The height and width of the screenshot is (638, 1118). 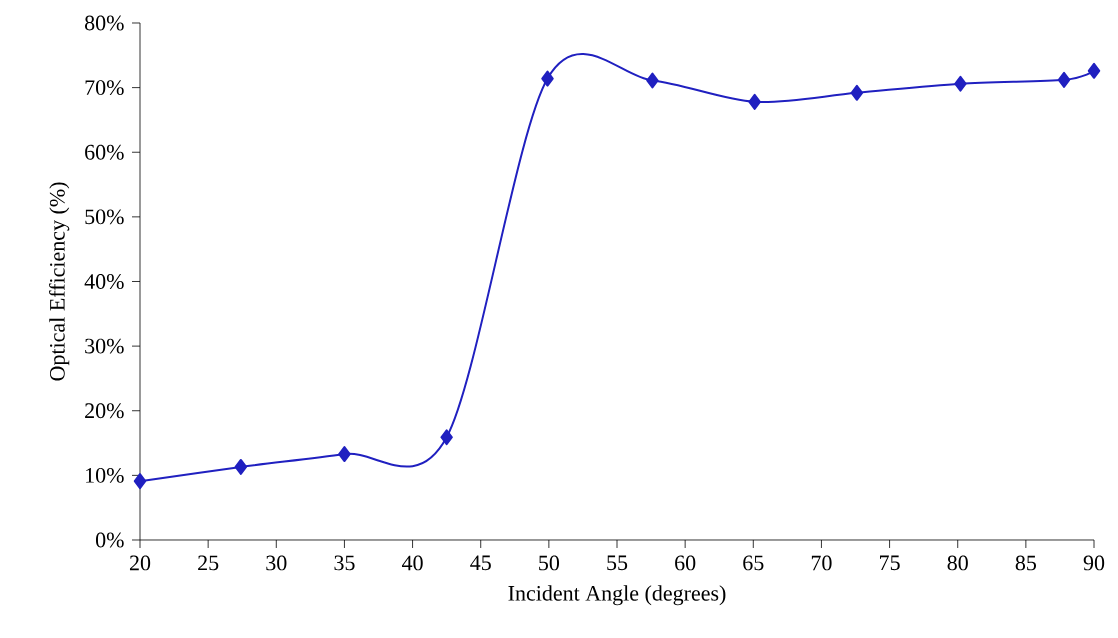 I want to click on x-tick-label: 45, so click(x=480, y=563).